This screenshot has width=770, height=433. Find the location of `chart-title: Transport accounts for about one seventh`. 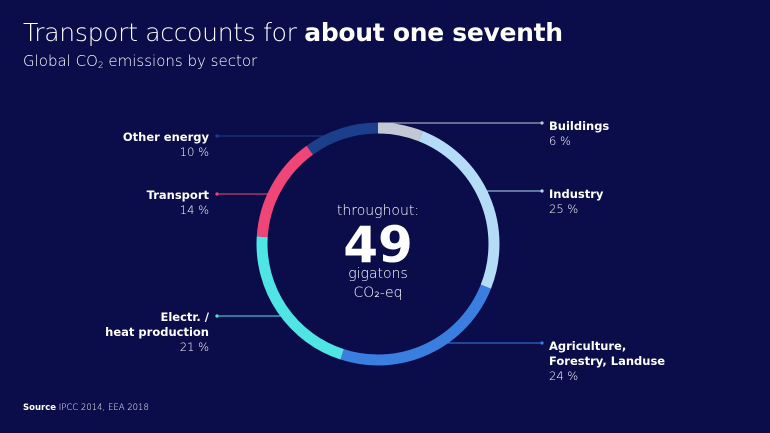

chart-title: Transport accounts for about one seventh is located at coordinates (293, 32).